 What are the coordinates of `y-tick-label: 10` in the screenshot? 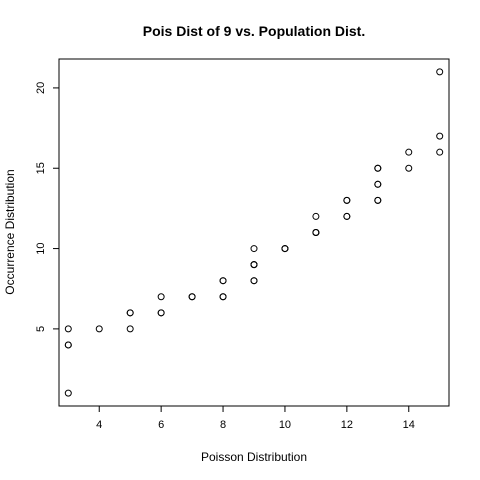 It's located at (41, 248).